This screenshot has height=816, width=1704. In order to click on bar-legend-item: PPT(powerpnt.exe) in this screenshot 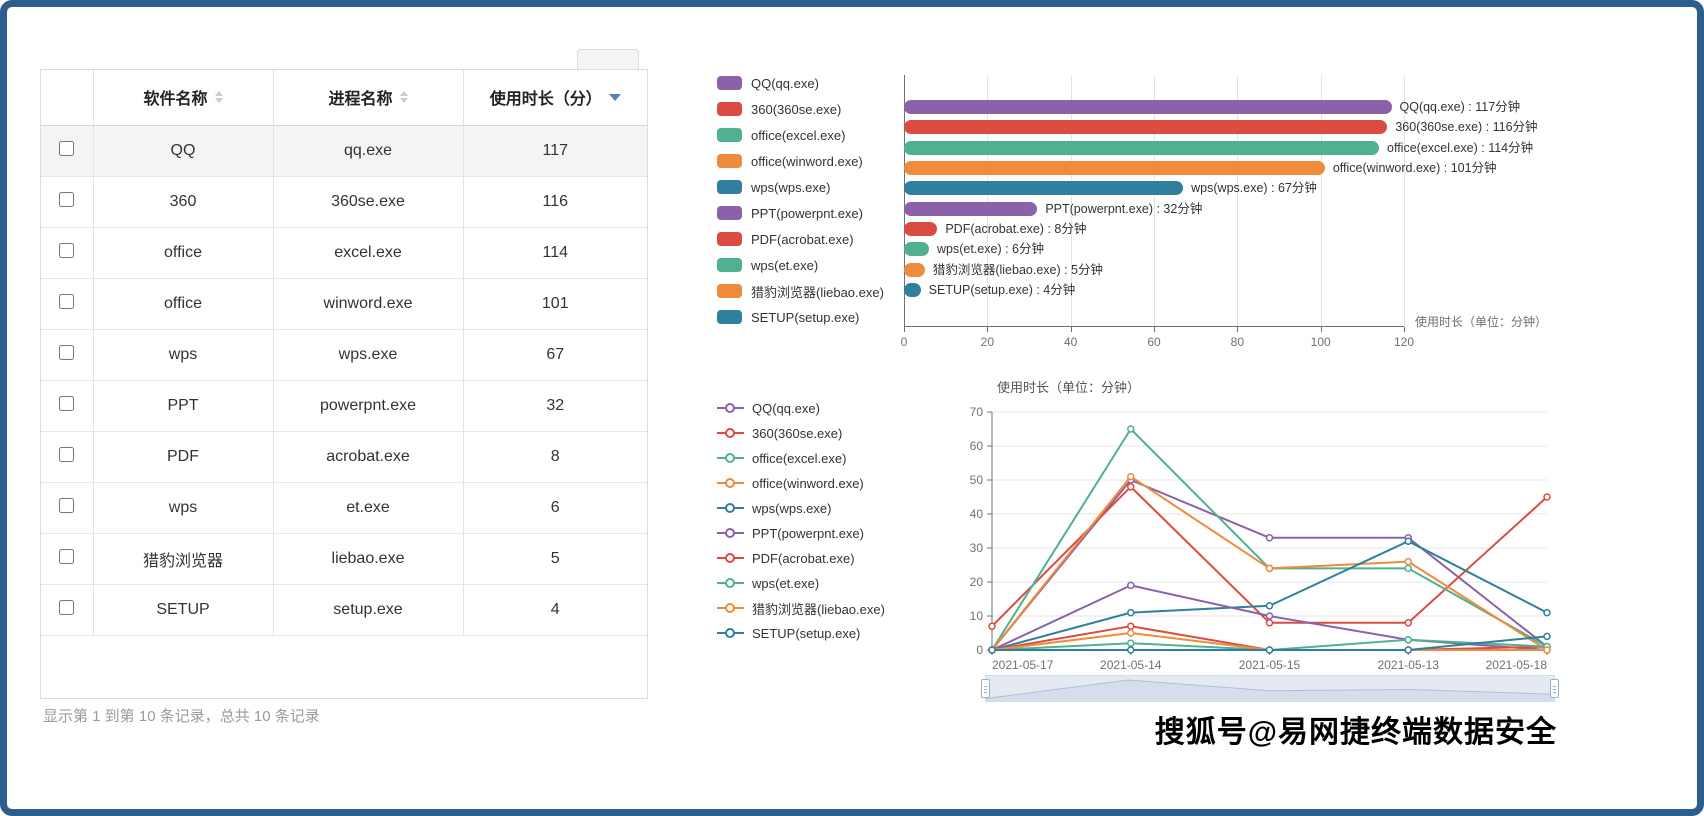, I will do `click(800, 213)`.